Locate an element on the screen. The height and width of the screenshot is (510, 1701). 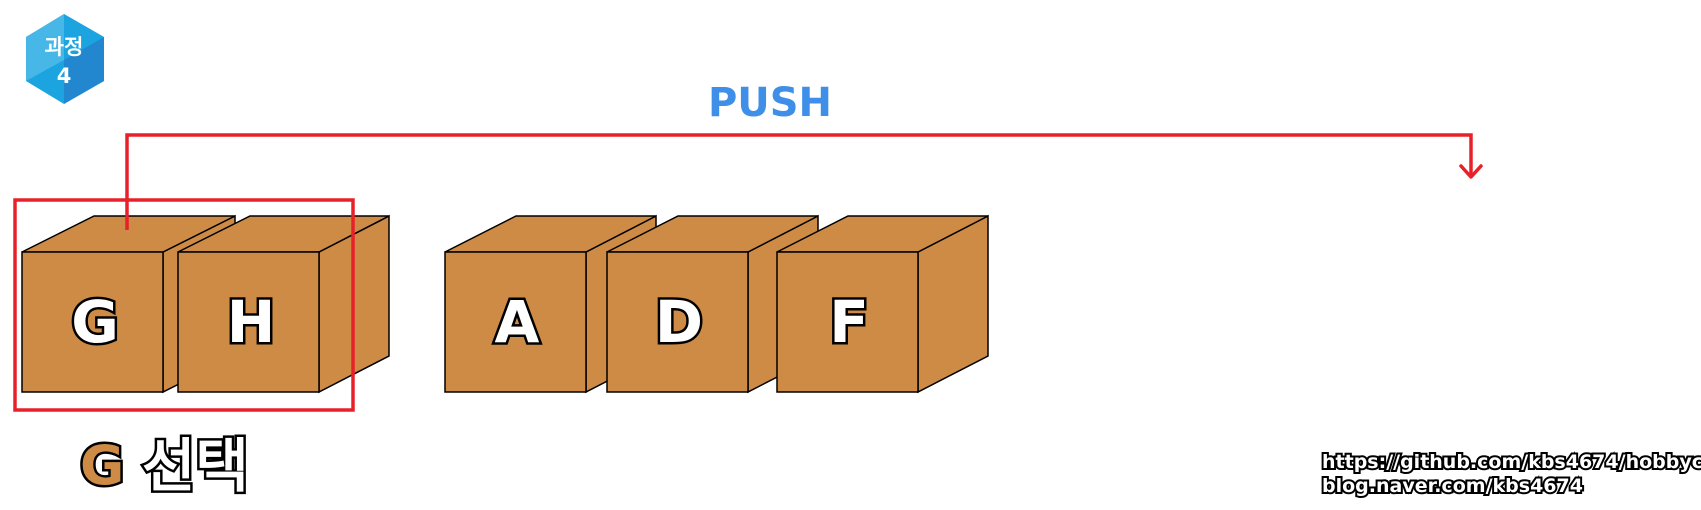
box-d-front is located at coordinates (677, 322).